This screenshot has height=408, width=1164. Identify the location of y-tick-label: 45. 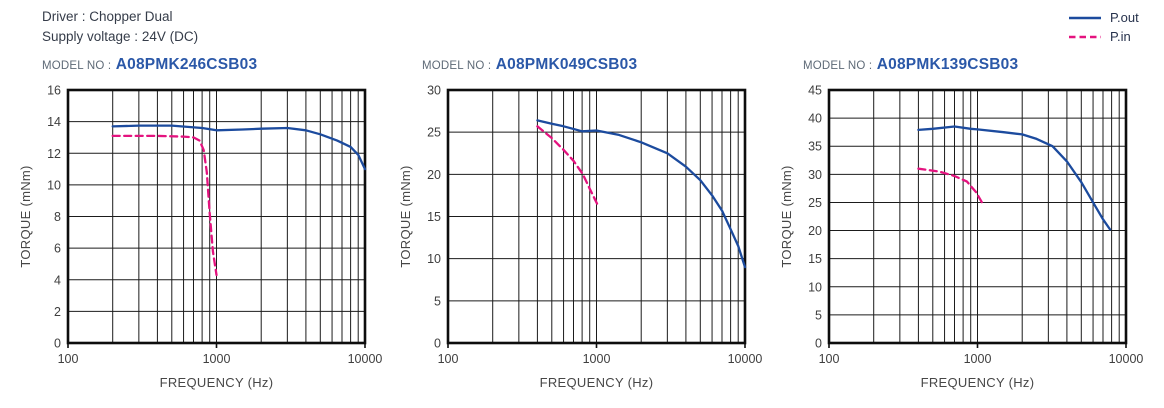
(815, 91).